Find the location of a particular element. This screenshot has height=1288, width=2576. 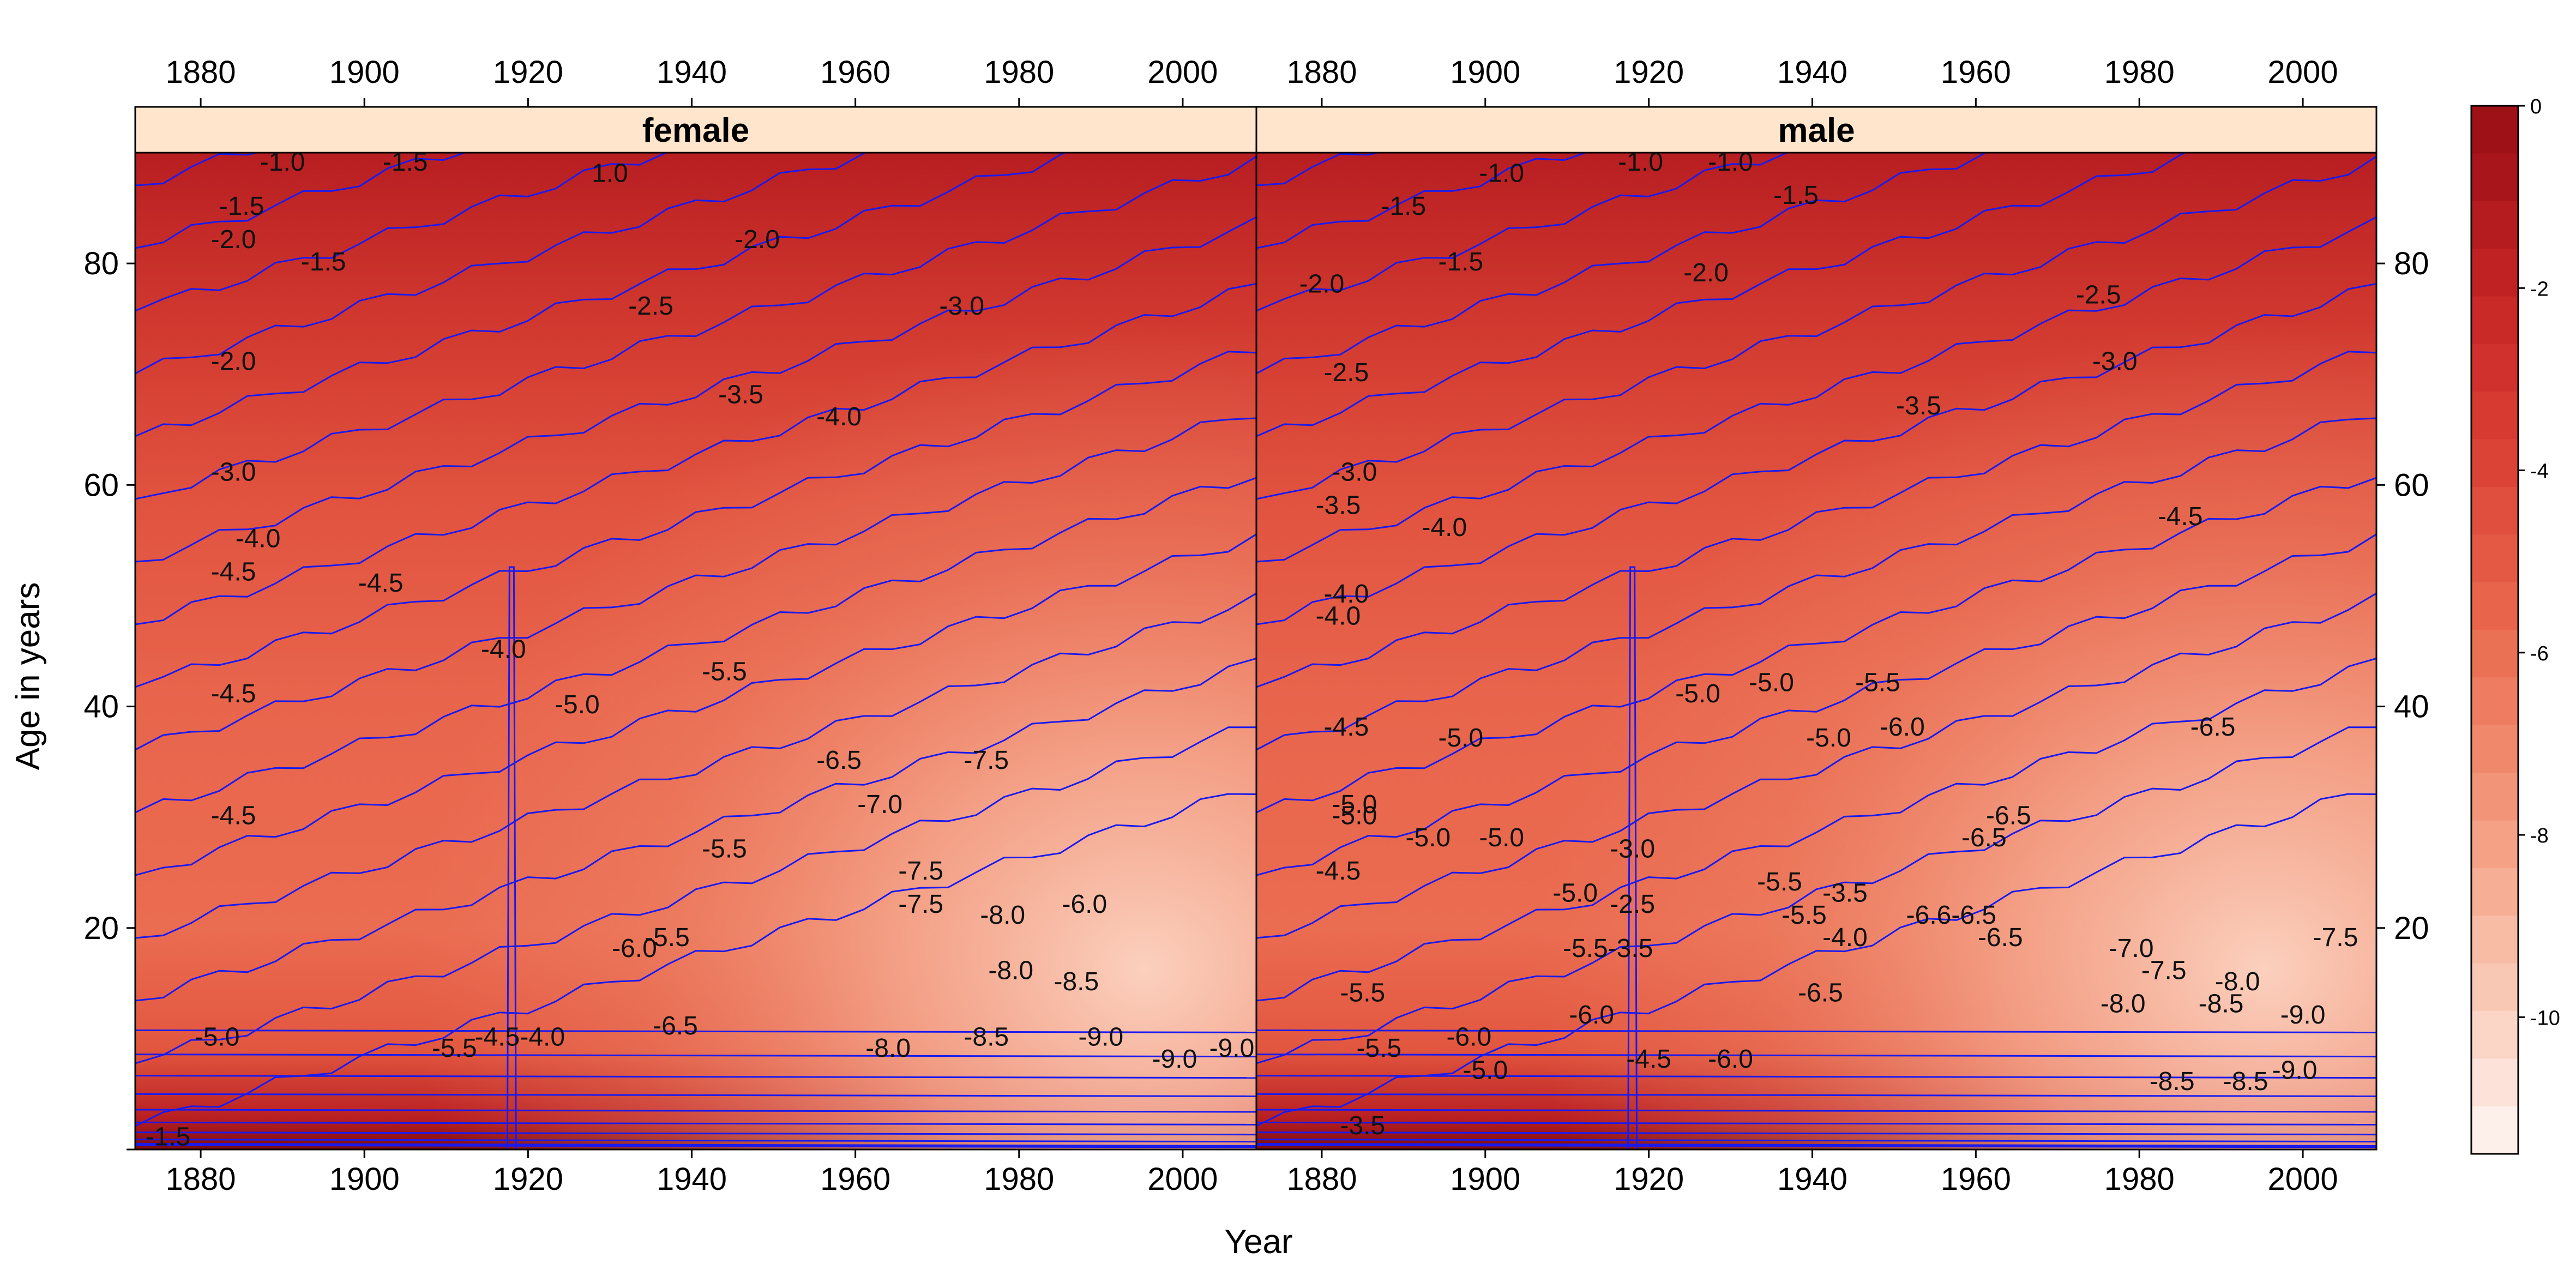

x-tick-label: 1900 is located at coordinates (364, 72).